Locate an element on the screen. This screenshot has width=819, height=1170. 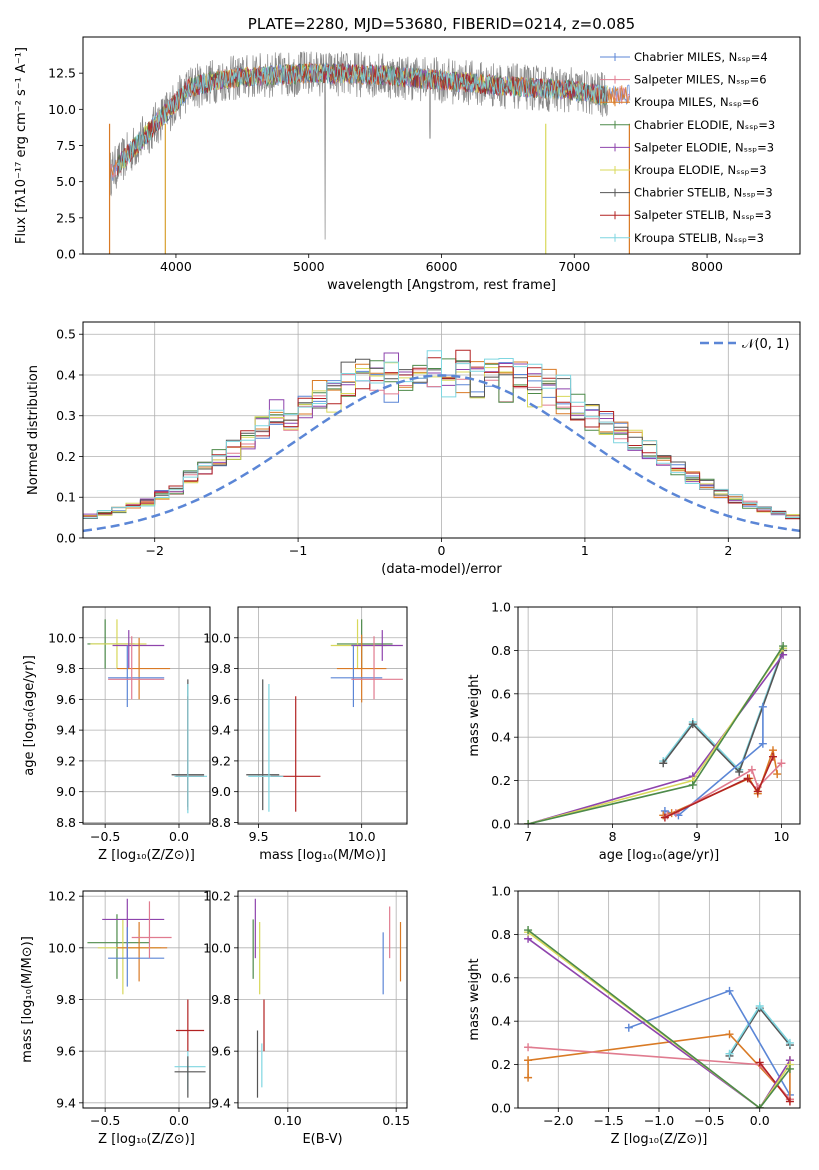
y-tick-label: 5.0 is located at coordinates (66, 181).